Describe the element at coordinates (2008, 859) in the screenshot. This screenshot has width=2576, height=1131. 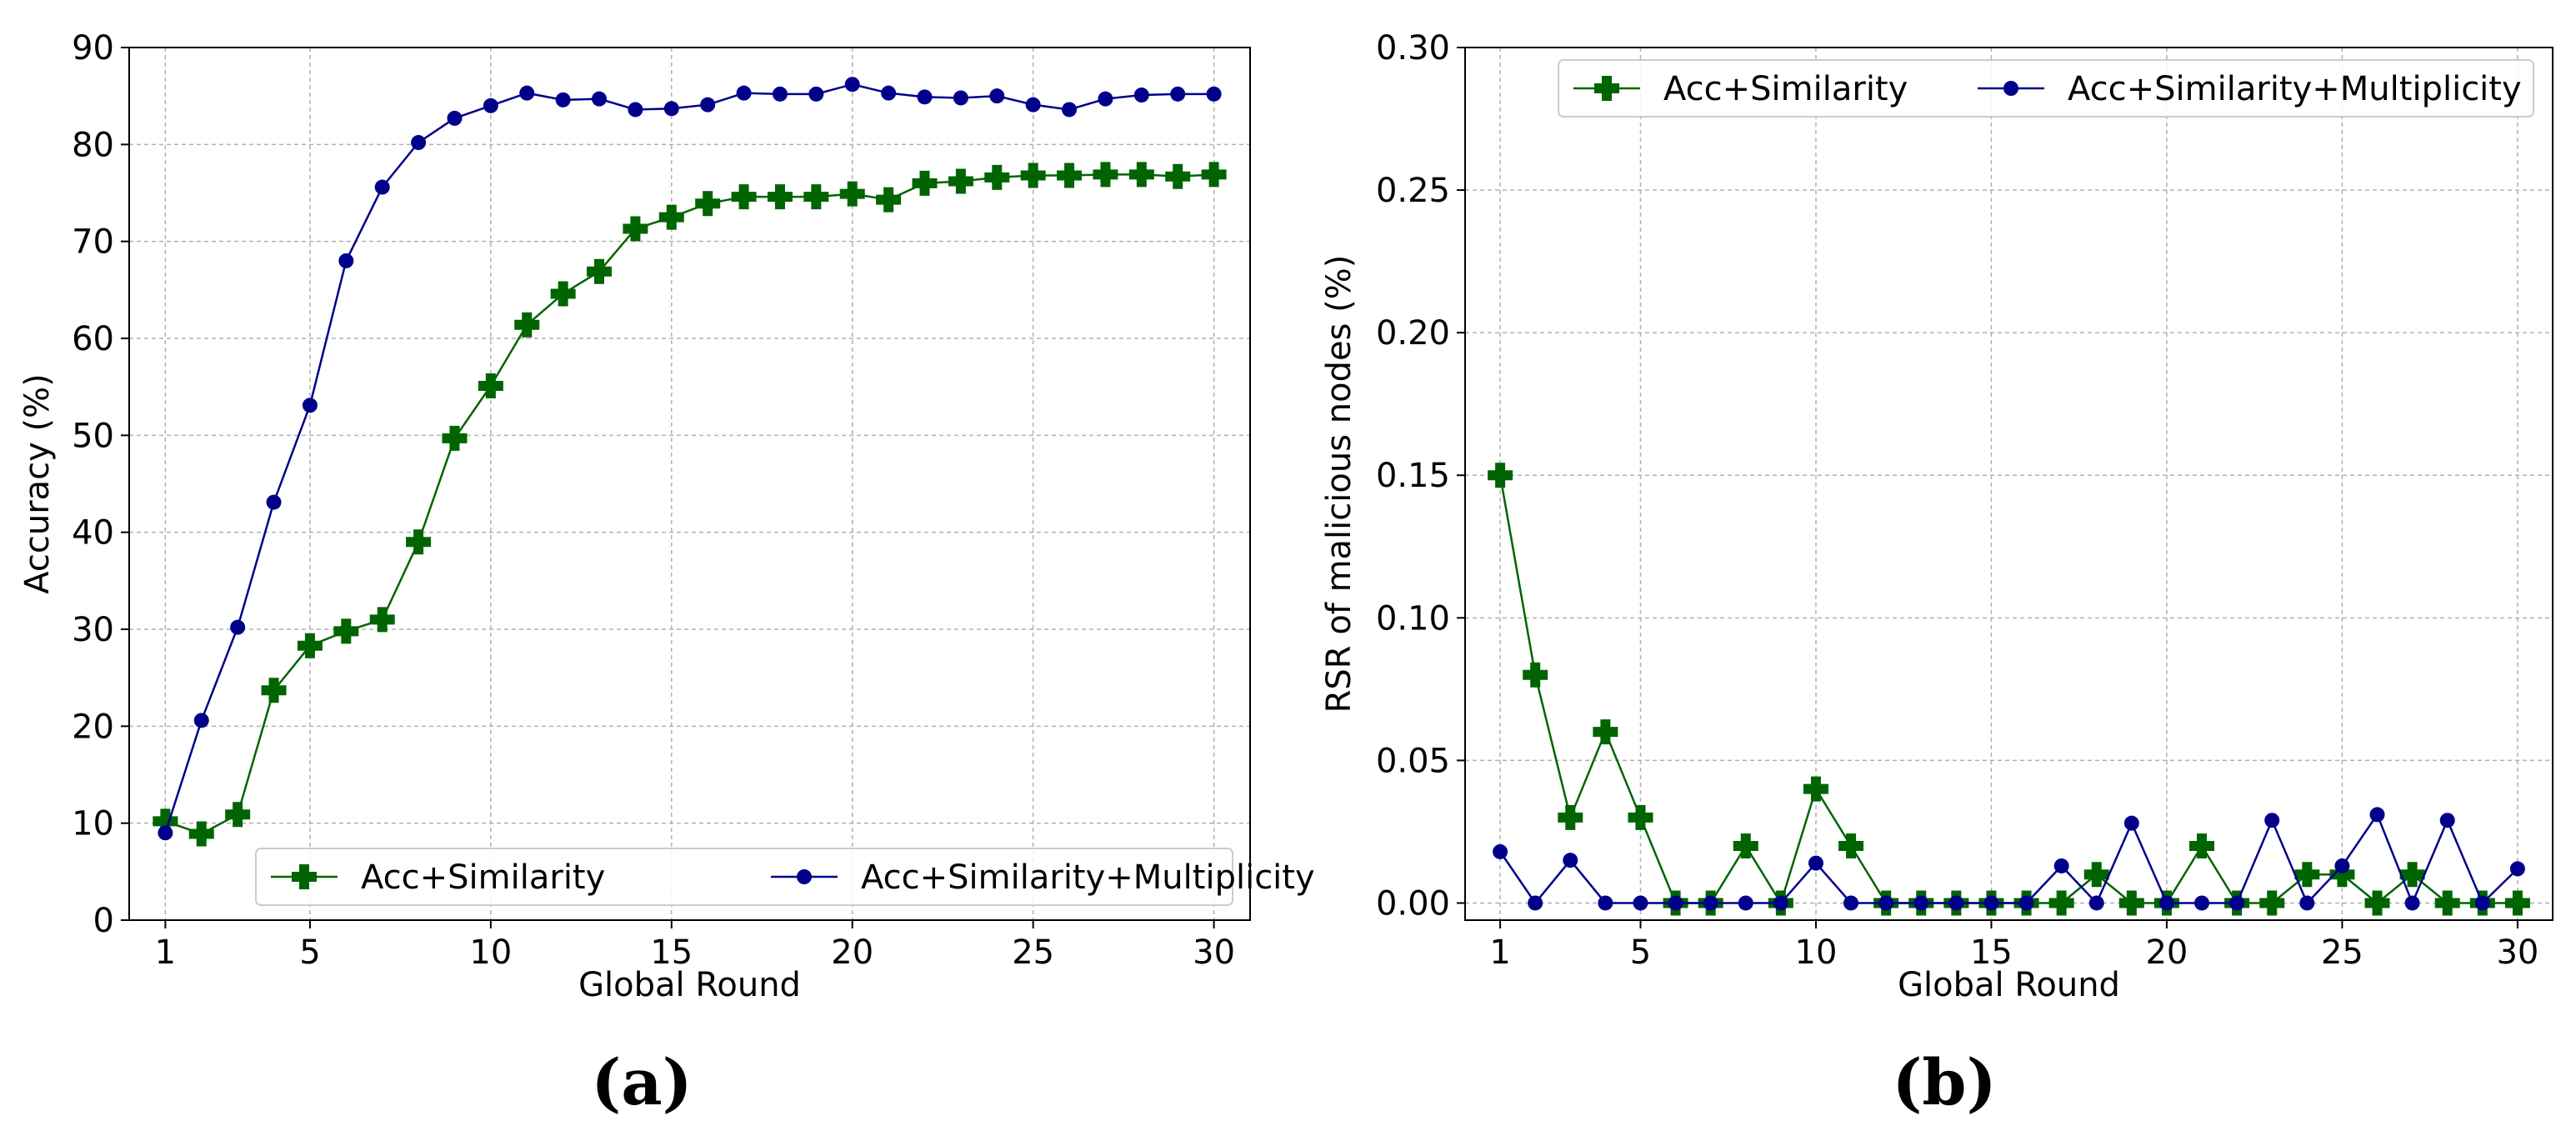
I see `series-line` at that location.